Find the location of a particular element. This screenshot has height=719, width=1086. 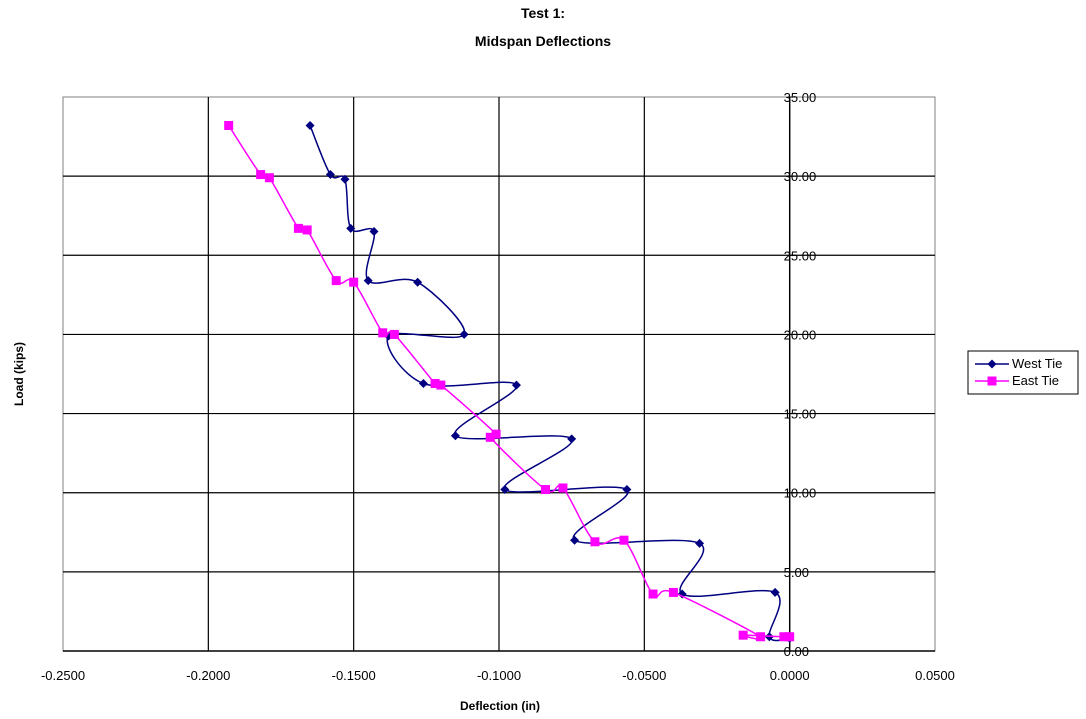

y-tick-label-2: 10.00 is located at coordinates (800, 493).